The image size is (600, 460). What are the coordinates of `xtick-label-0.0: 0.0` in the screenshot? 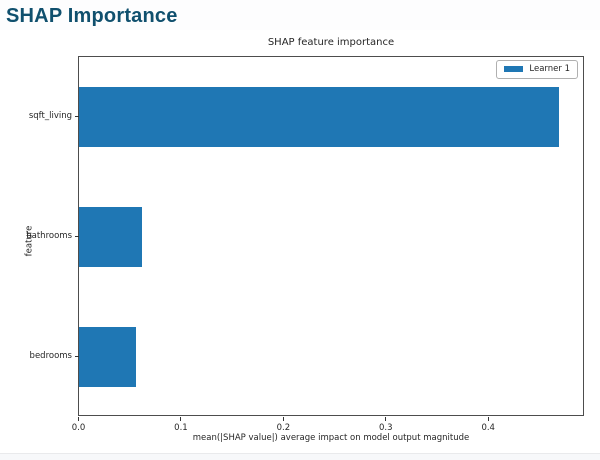 It's located at (78, 428).